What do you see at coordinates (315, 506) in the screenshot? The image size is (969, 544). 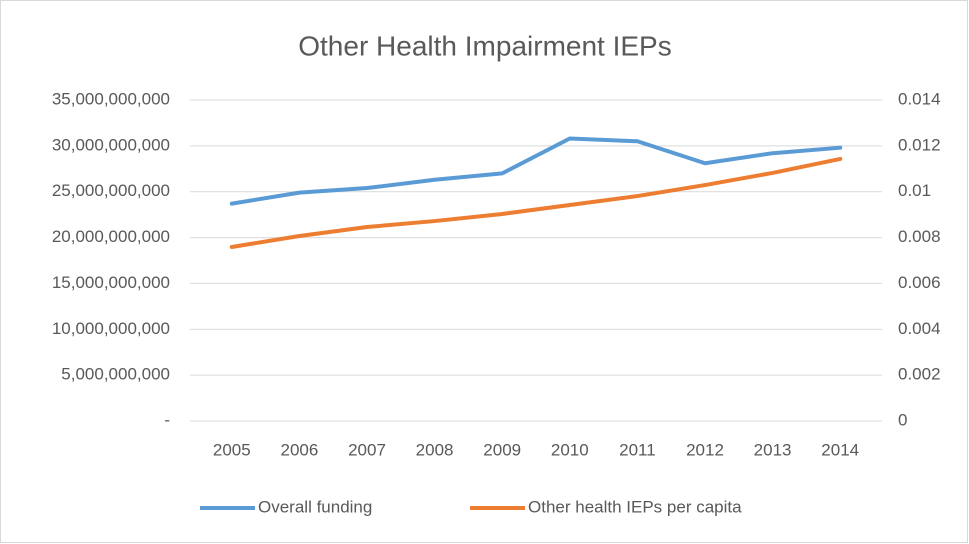 I see `legend-label: Overall funding` at bounding box center [315, 506].